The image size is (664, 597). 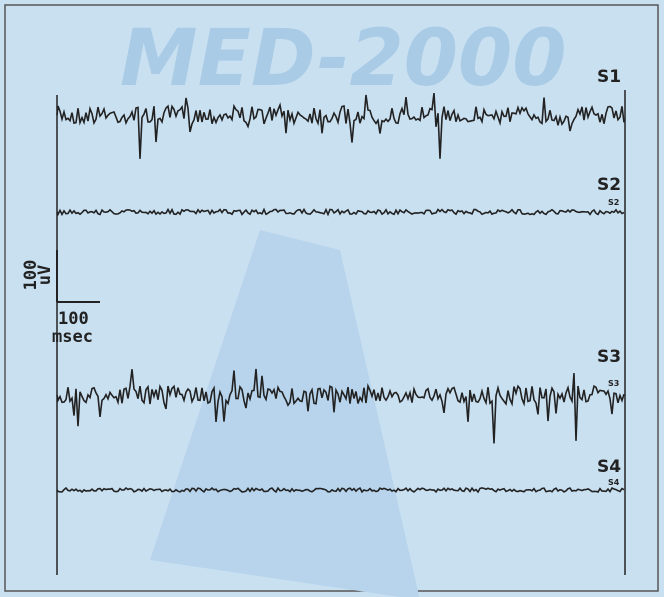 I want to click on trace-end-label: S3, so click(x=613, y=383).